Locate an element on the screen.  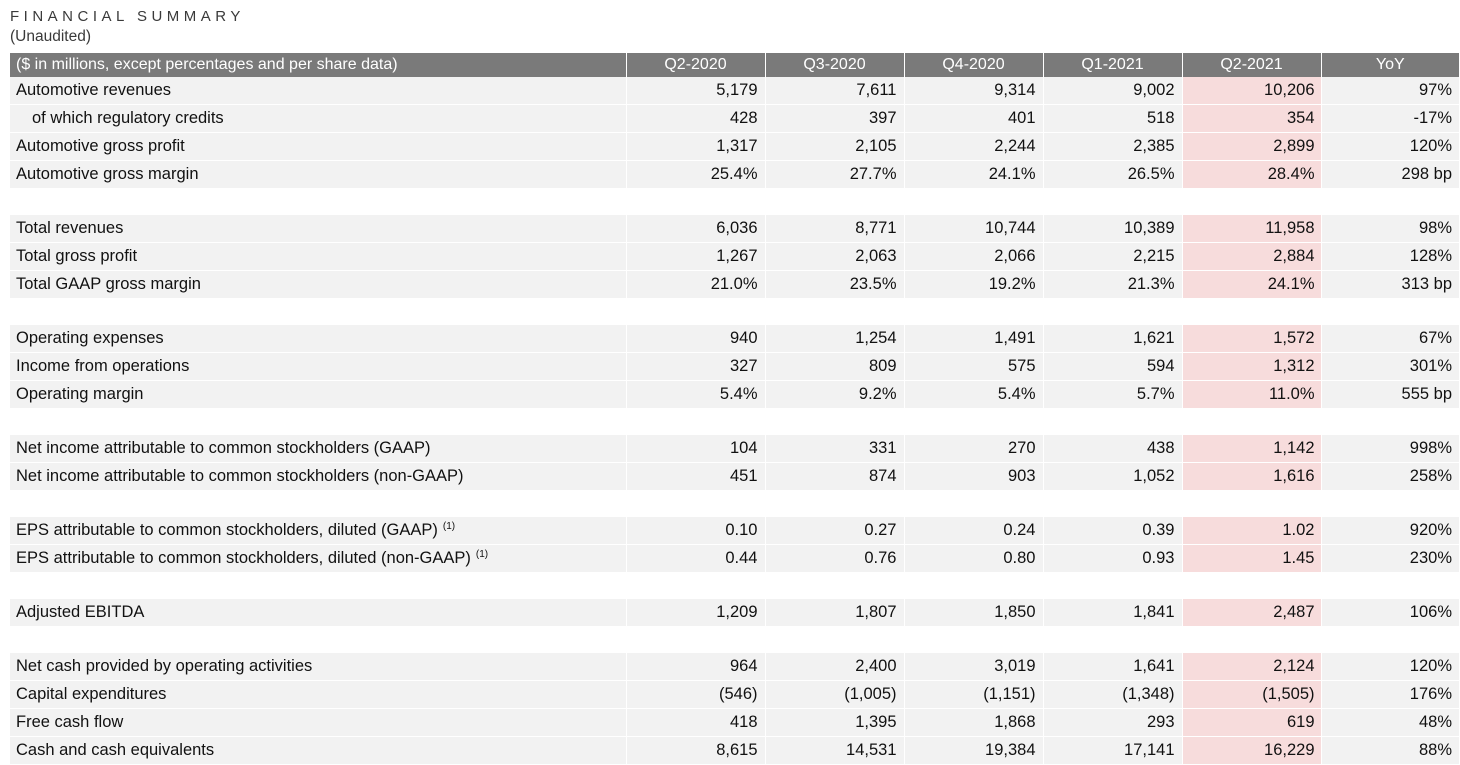
yoy-cell: 301% is located at coordinates (1390, 366).